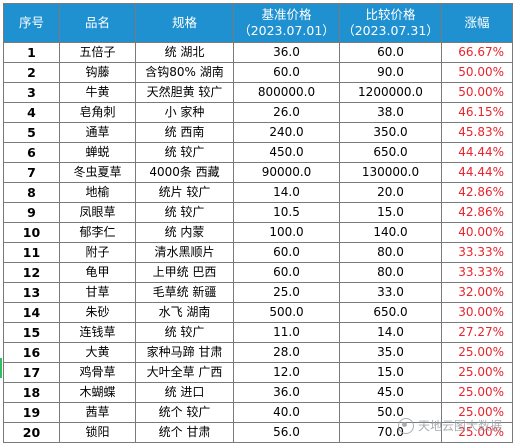  I want to click on watermark: 天地云图大数据, so click(449, 425).